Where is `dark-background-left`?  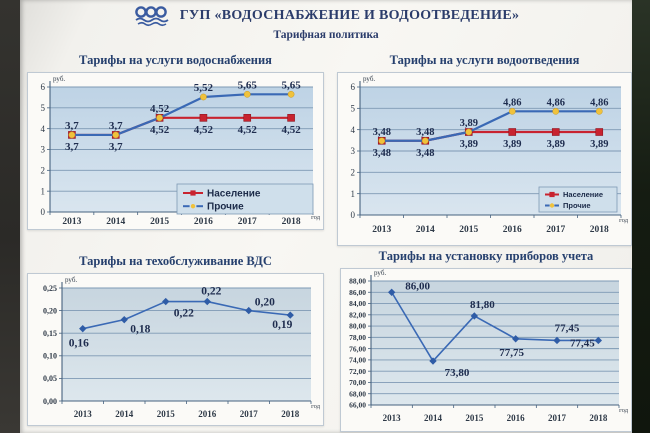
dark-background-left is located at coordinates (10, 216).